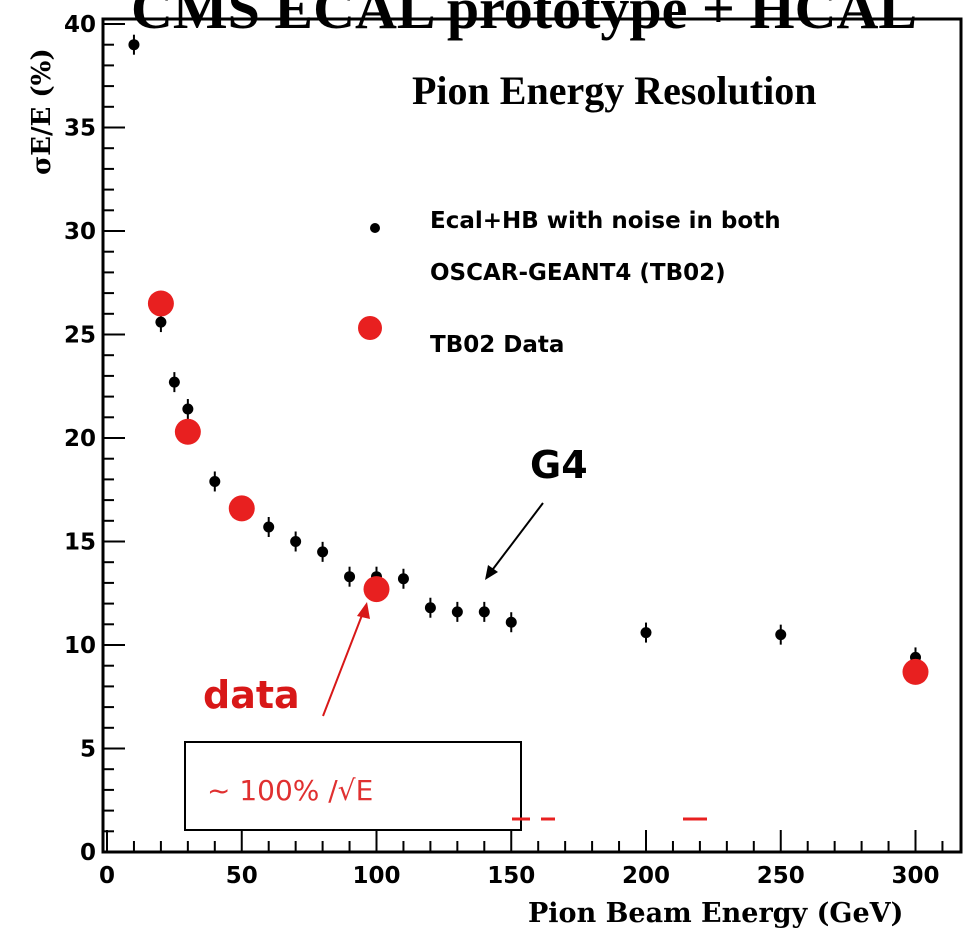  What do you see at coordinates (578, 273) in the screenshot?
I see `legend-entry-g4-line2: OSCAR-GEANT4 (TB02)` at bounding box center [578, 273].